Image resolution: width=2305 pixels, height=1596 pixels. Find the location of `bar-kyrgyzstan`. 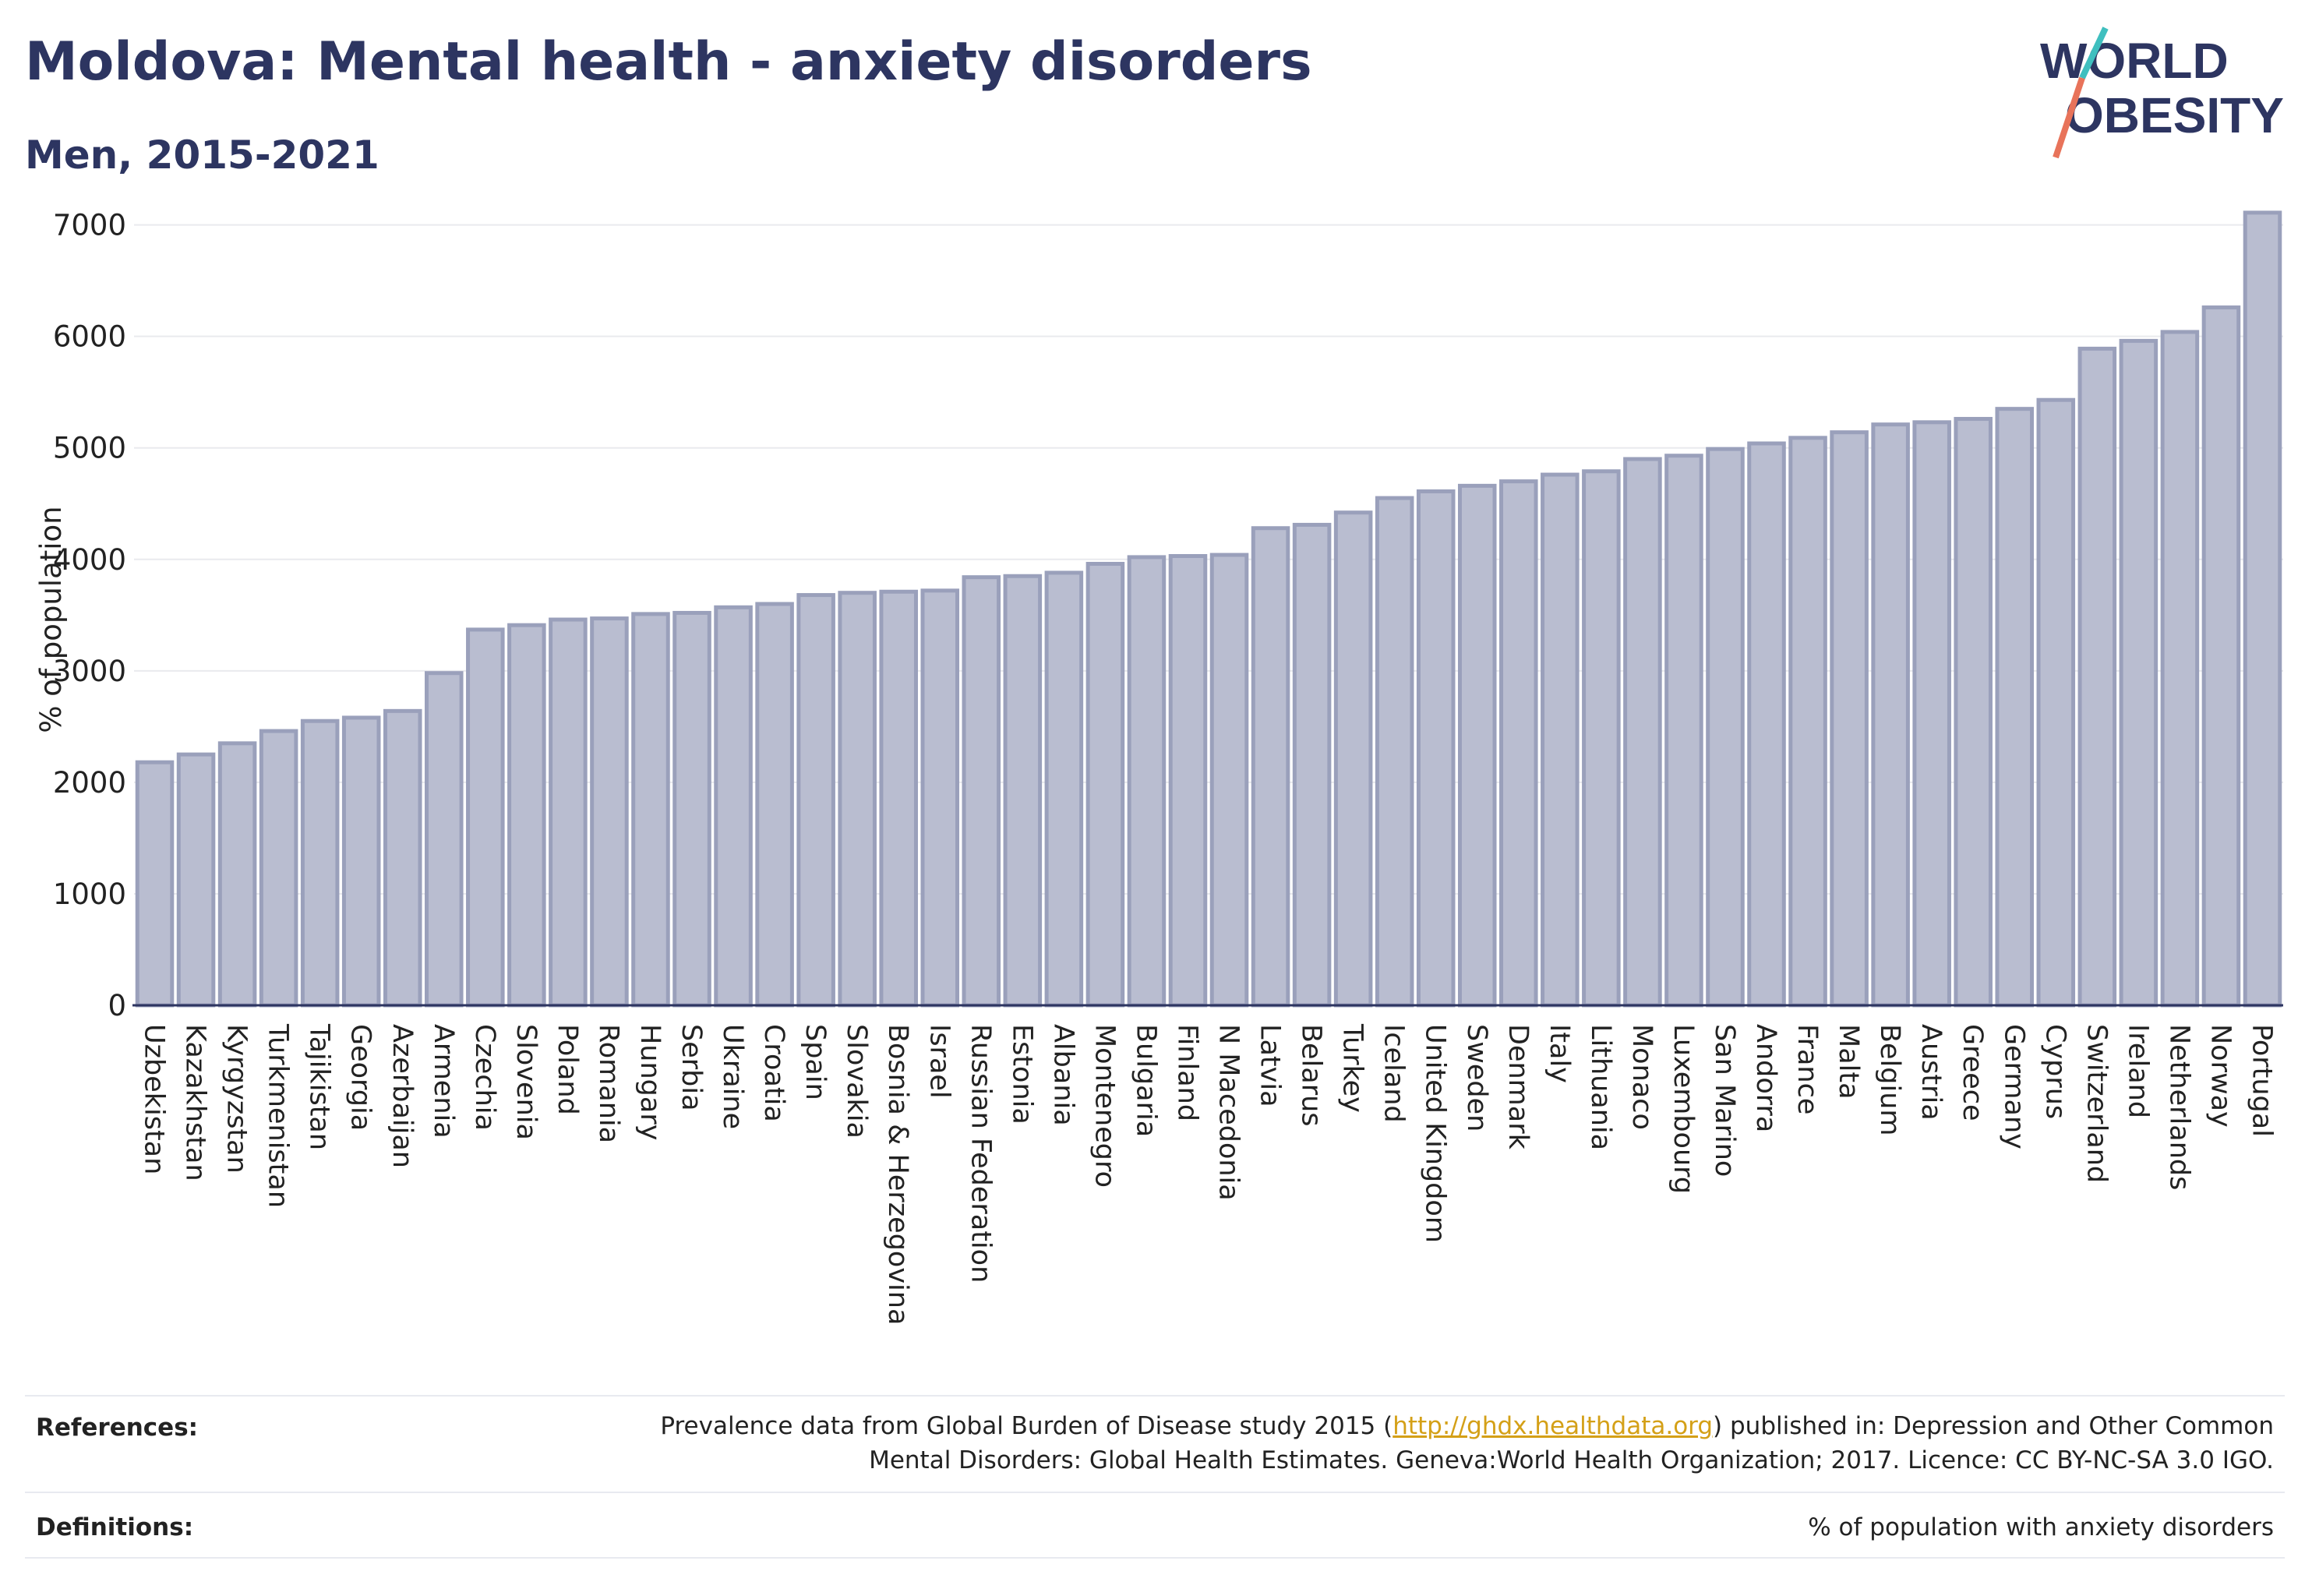

bar-kyrgyzstan is located at coordinates (237, 874).